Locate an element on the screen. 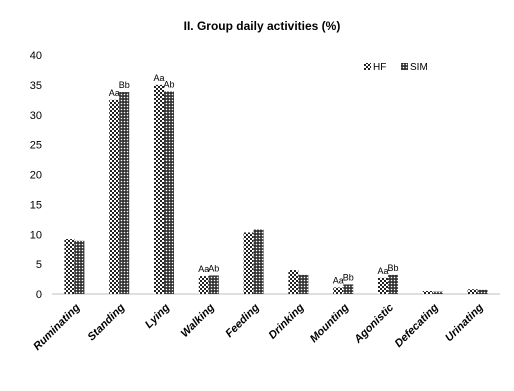 This screenshot has width=514, height=391. legend-label-sim: SIM is located at coordinates (419, 67).